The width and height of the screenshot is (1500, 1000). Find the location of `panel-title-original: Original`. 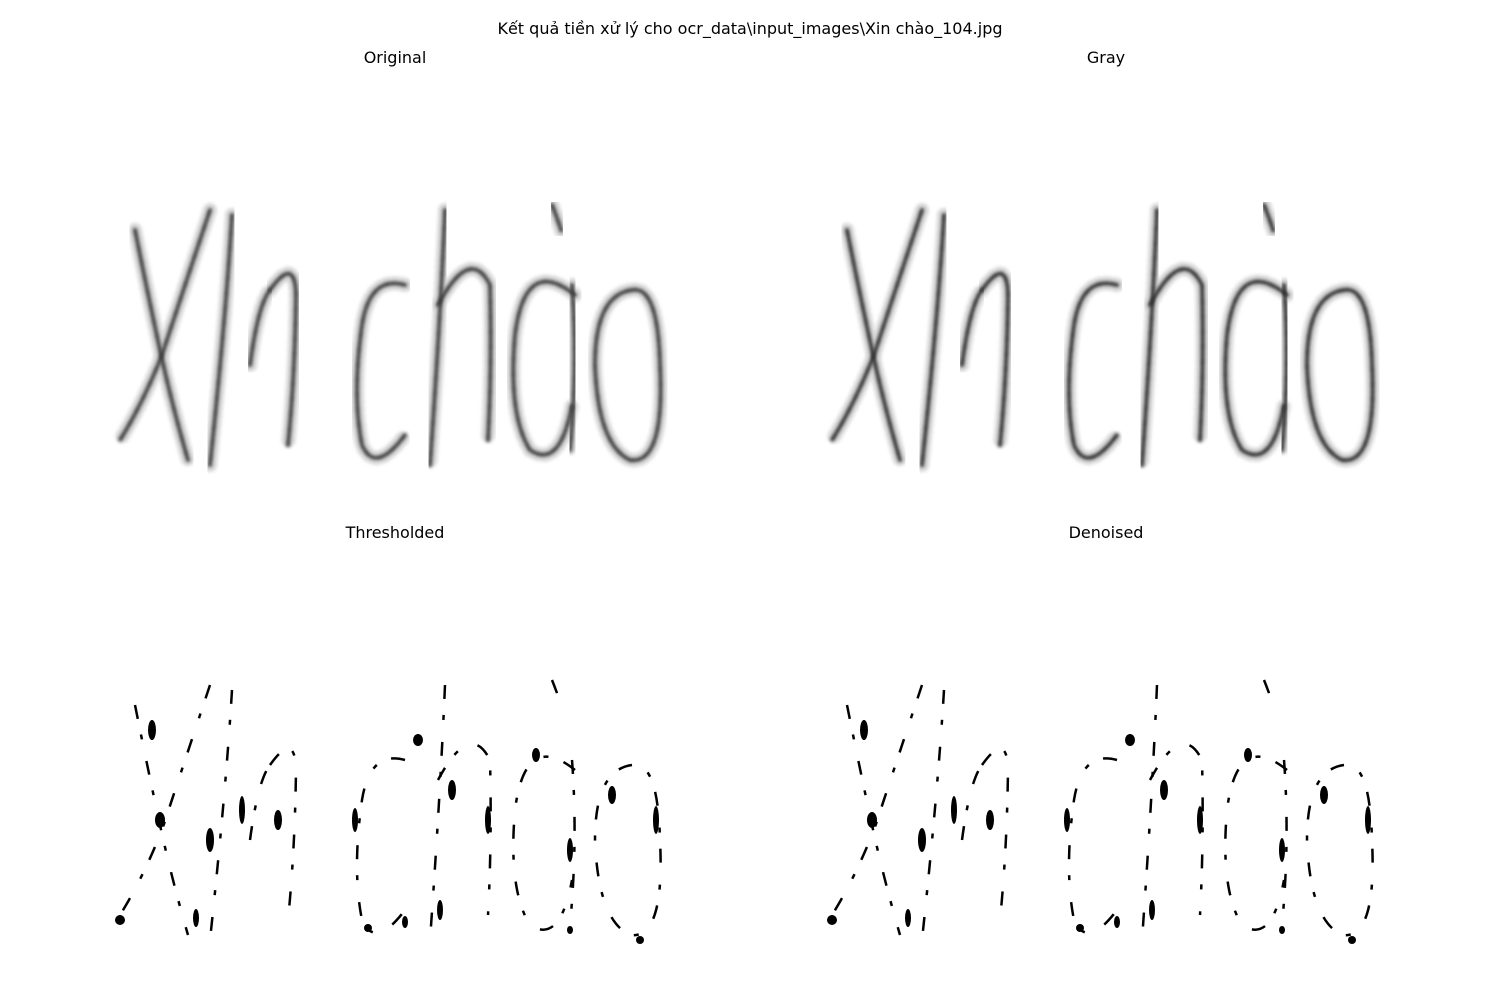

panel-title-original: Original is located at coordinates (395, 57).